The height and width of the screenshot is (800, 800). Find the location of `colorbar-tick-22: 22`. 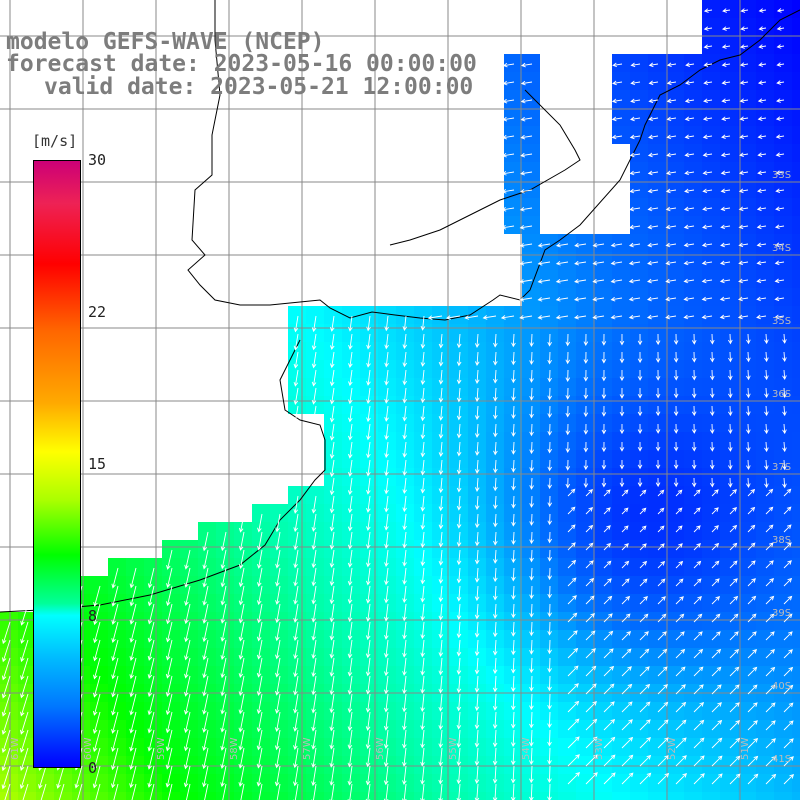

colorbar-tick-22: 22 is located at coordinates (97, 312).